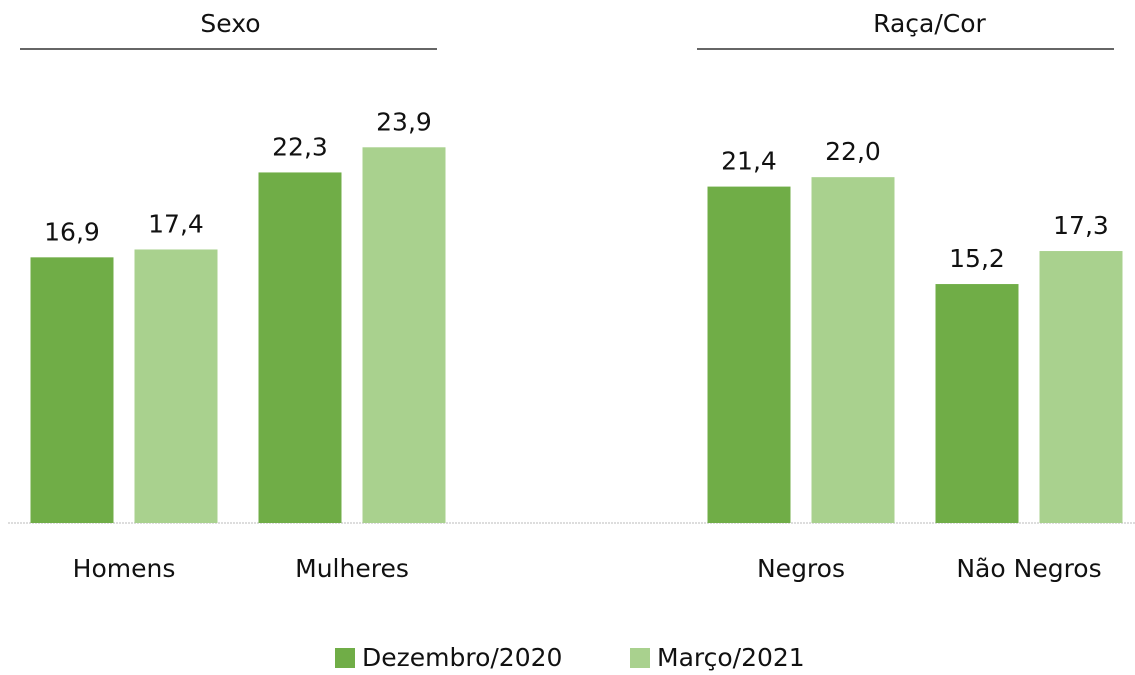 This screenshot has width=1135, height=675. What do you see at coordinates (853, 151) in the screenshot?
I see `data-label: 22,0` at bounding box center [853, 151].